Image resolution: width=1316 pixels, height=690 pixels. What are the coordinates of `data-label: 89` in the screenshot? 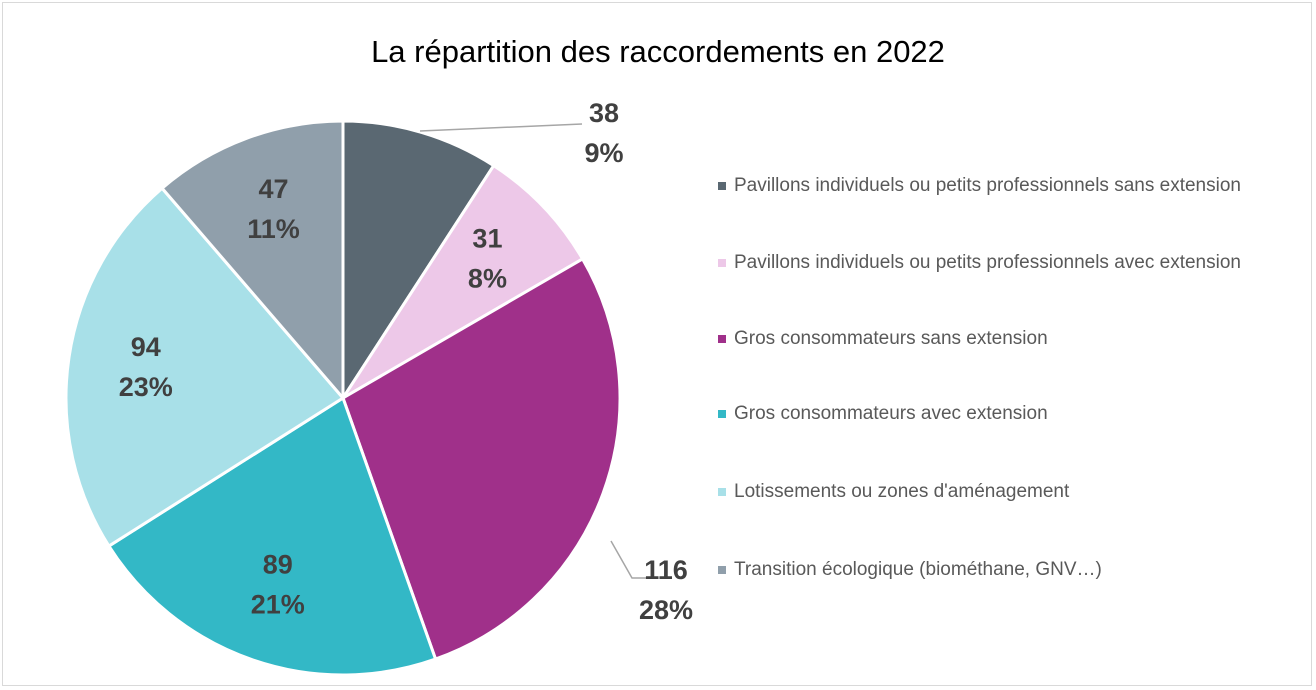 It's located at (278, 565).